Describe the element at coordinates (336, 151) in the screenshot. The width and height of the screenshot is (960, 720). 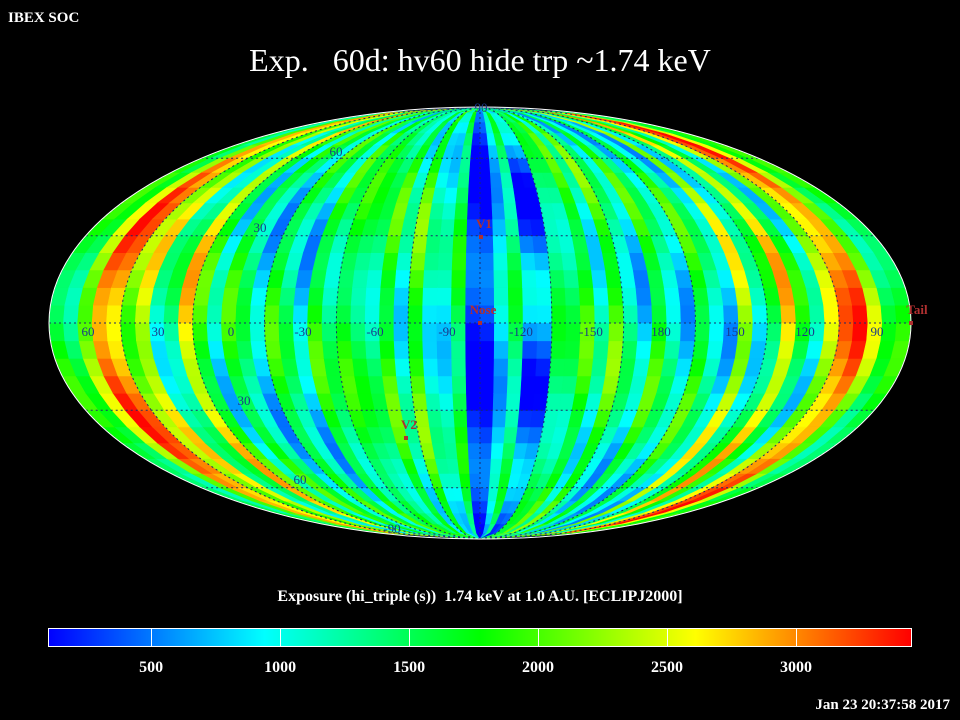
I see `latitude-label: 60` at that location.